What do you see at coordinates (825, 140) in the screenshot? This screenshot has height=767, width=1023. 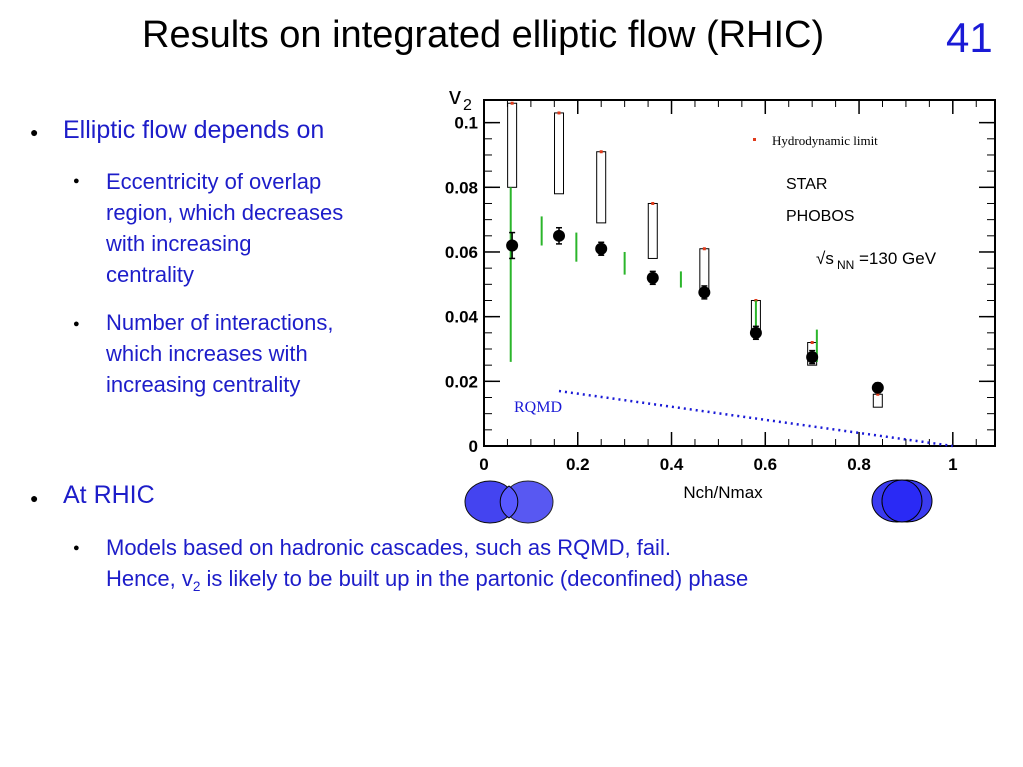 I see `legend-hydro-label: Hydrodynamic limit` at bounding box center [825, 140].